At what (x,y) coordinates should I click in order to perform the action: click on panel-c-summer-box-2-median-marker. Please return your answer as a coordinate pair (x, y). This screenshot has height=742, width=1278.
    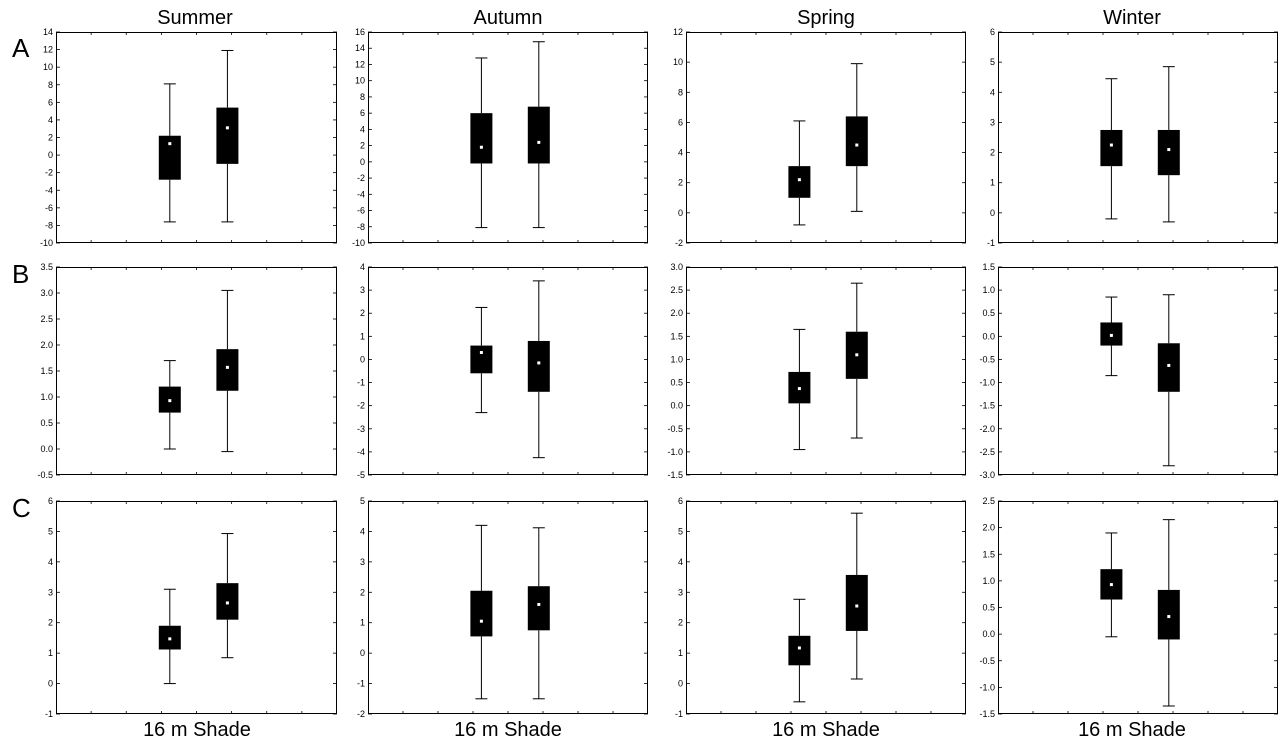
    Looking at the image, I should click on (227, 603).